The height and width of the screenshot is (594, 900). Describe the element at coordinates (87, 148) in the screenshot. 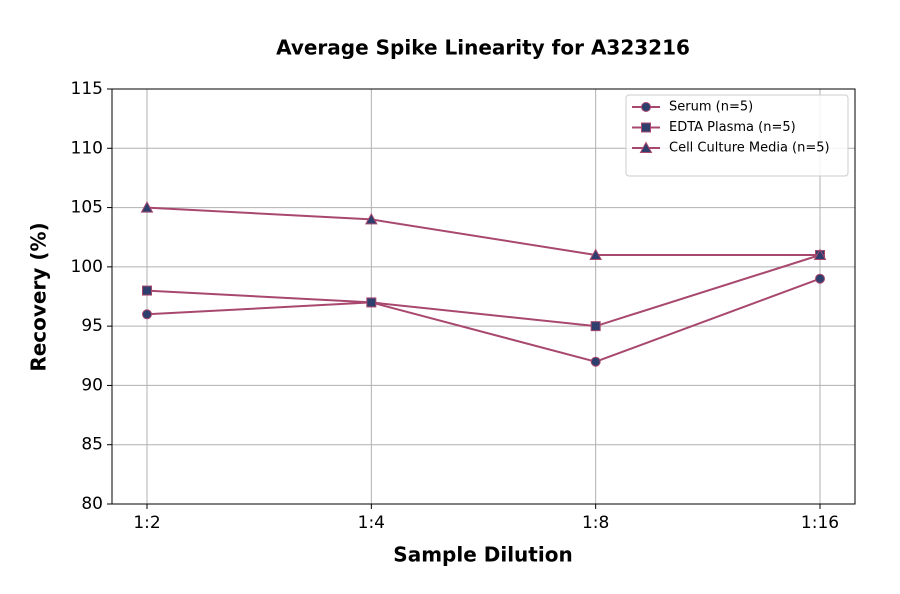

I see `y-tick-label: 110` at that location.